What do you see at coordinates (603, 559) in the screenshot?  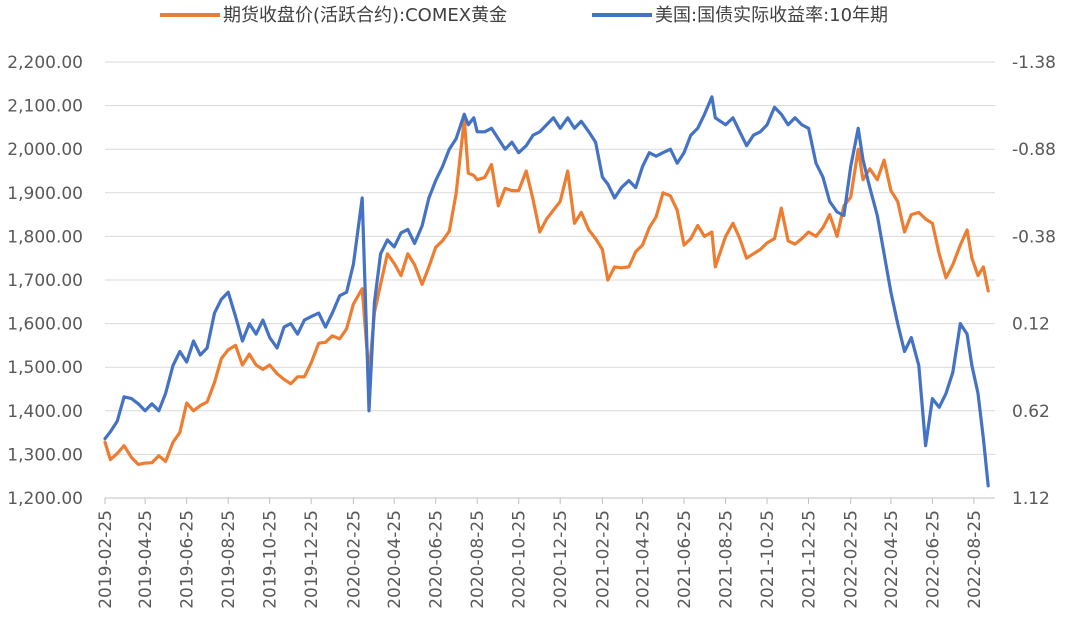 I see `x-tick-label: 2021-02-25` at bounding box center [603, 559].